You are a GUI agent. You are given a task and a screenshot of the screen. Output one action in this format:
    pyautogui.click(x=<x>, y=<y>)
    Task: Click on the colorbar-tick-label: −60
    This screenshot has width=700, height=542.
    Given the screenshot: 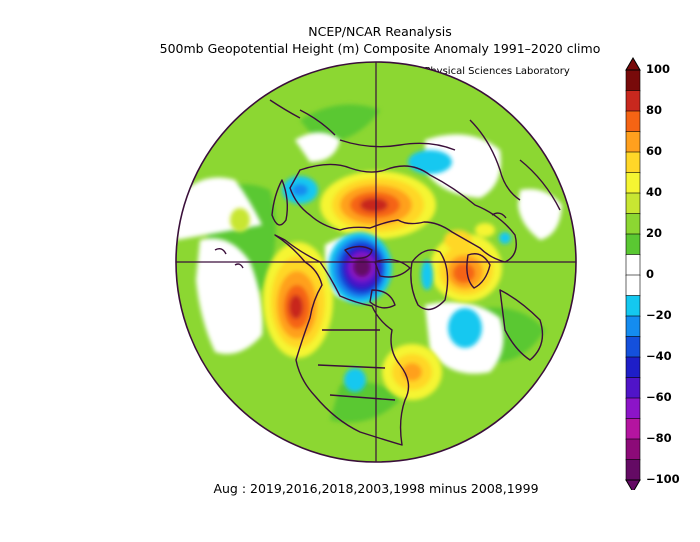 What is the action you would take?
    pyautogui.click(x=659, y=397)
    